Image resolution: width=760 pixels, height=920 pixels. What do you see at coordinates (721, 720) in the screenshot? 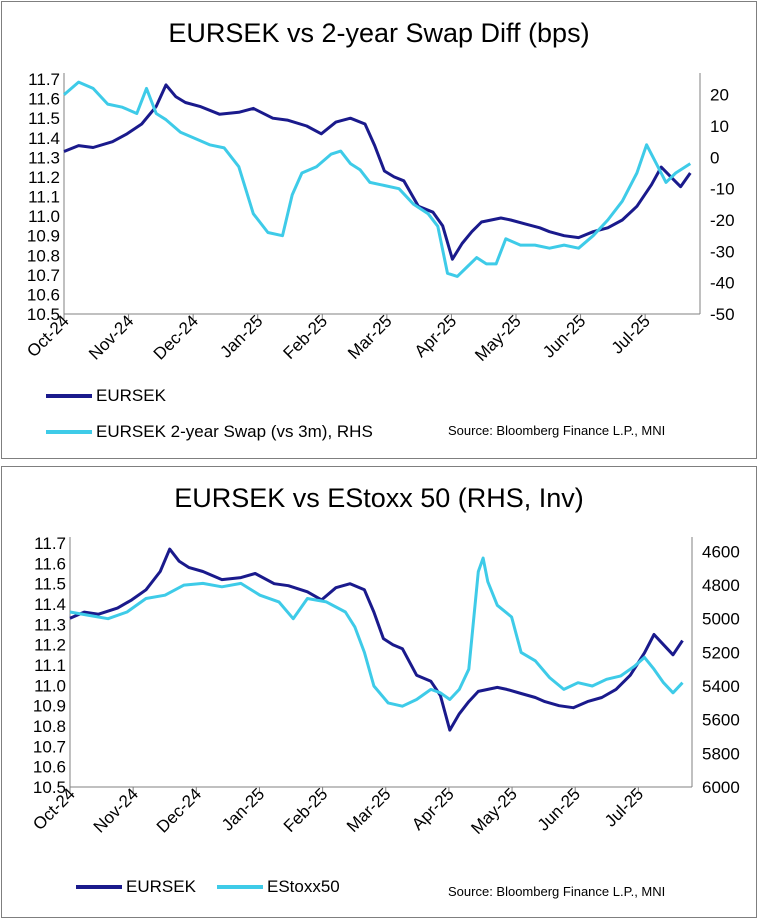
I see `y-right-tick-label: 5600` at bounding box center [721, 720].